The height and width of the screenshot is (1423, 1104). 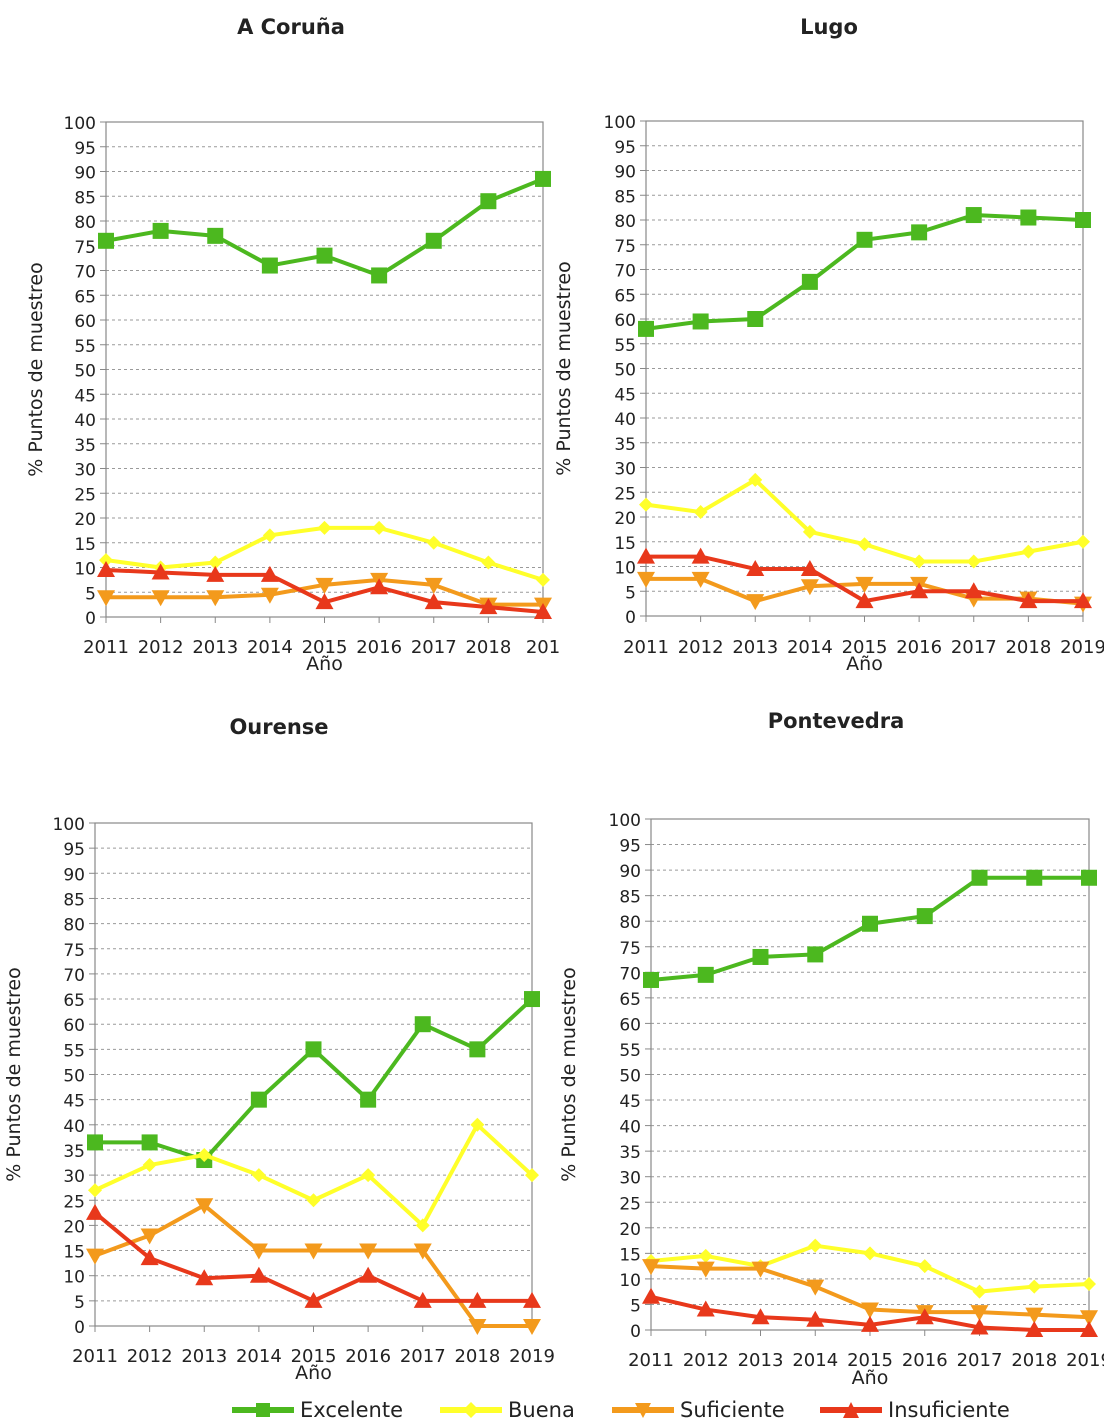 What do you see at coordinates (870, 1360) in the screenshot?
I see `x-tick-label: 2015` at bounding box center [870, 1360].